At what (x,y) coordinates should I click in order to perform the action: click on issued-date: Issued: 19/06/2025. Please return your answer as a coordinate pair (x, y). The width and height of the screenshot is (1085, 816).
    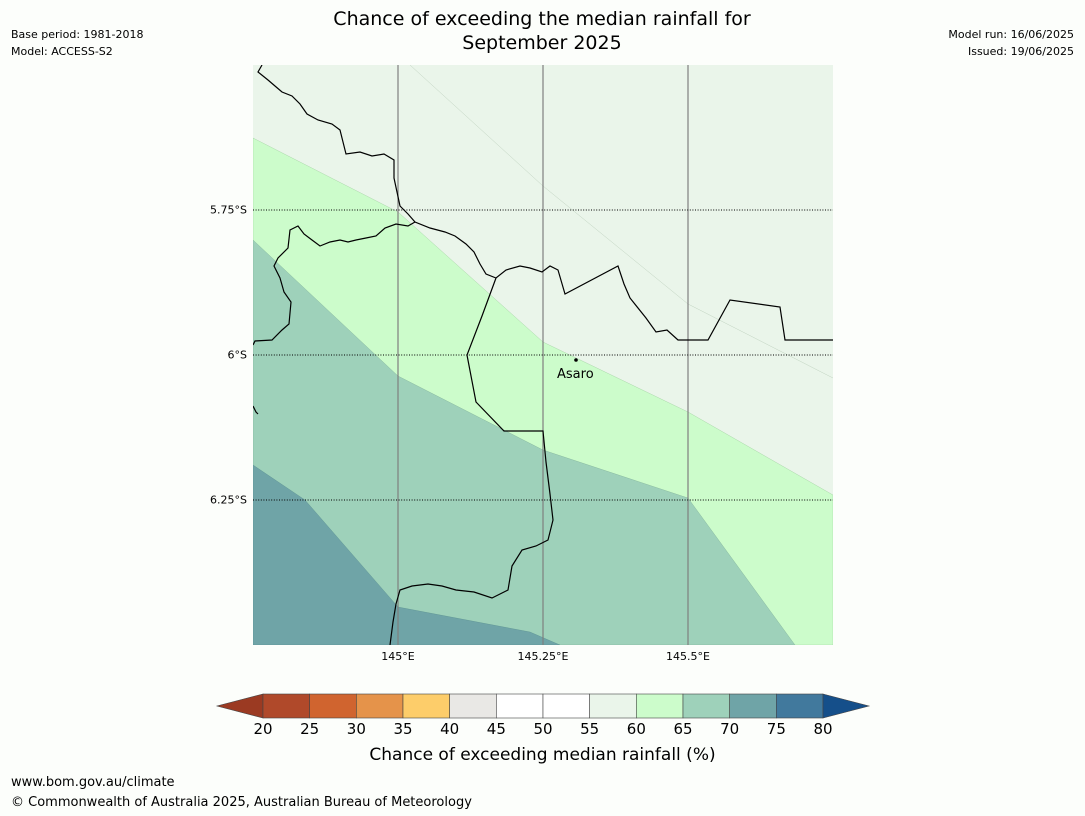
    Looking at the image, I should click on (1020, 51).